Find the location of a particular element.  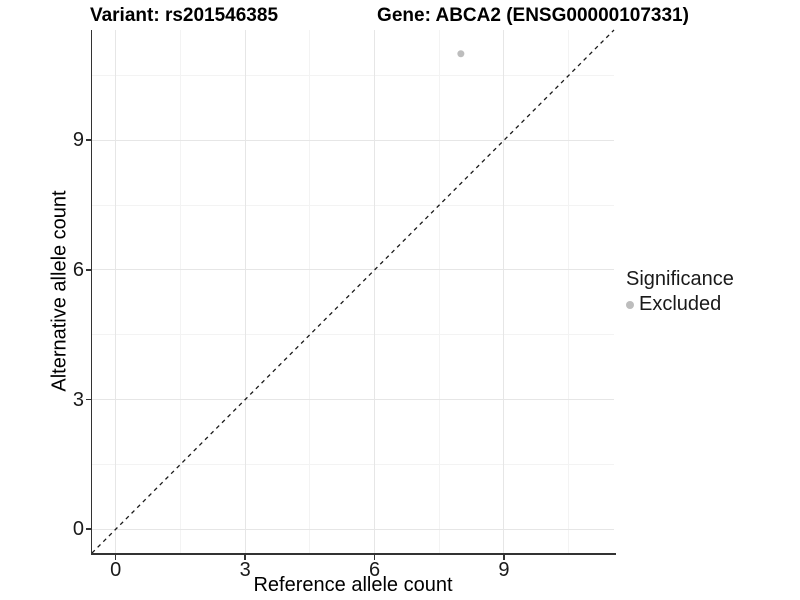

y-tick-label: 6 is located at coordinates (78, 269).